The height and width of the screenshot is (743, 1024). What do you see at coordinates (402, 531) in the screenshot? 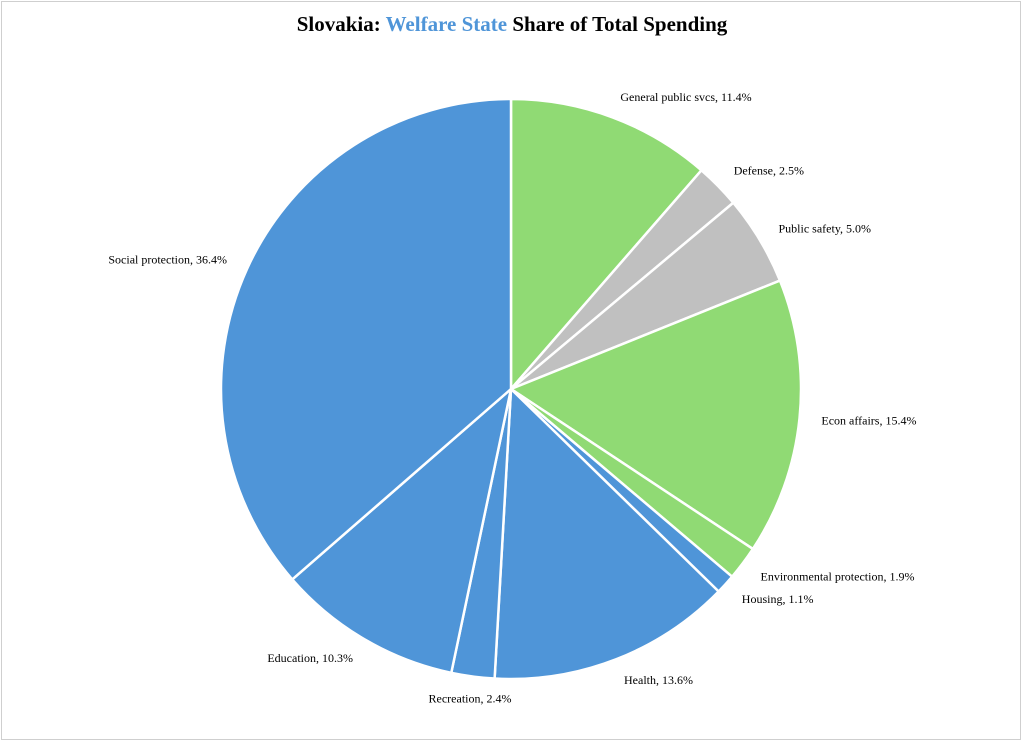
I see `pie-slice-education` at bounding box center [402, 531].